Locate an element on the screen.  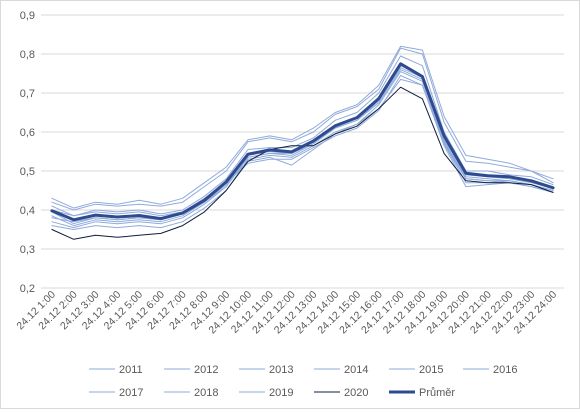
y-tick-label: 0,7 is located at coordinates (27, 94).